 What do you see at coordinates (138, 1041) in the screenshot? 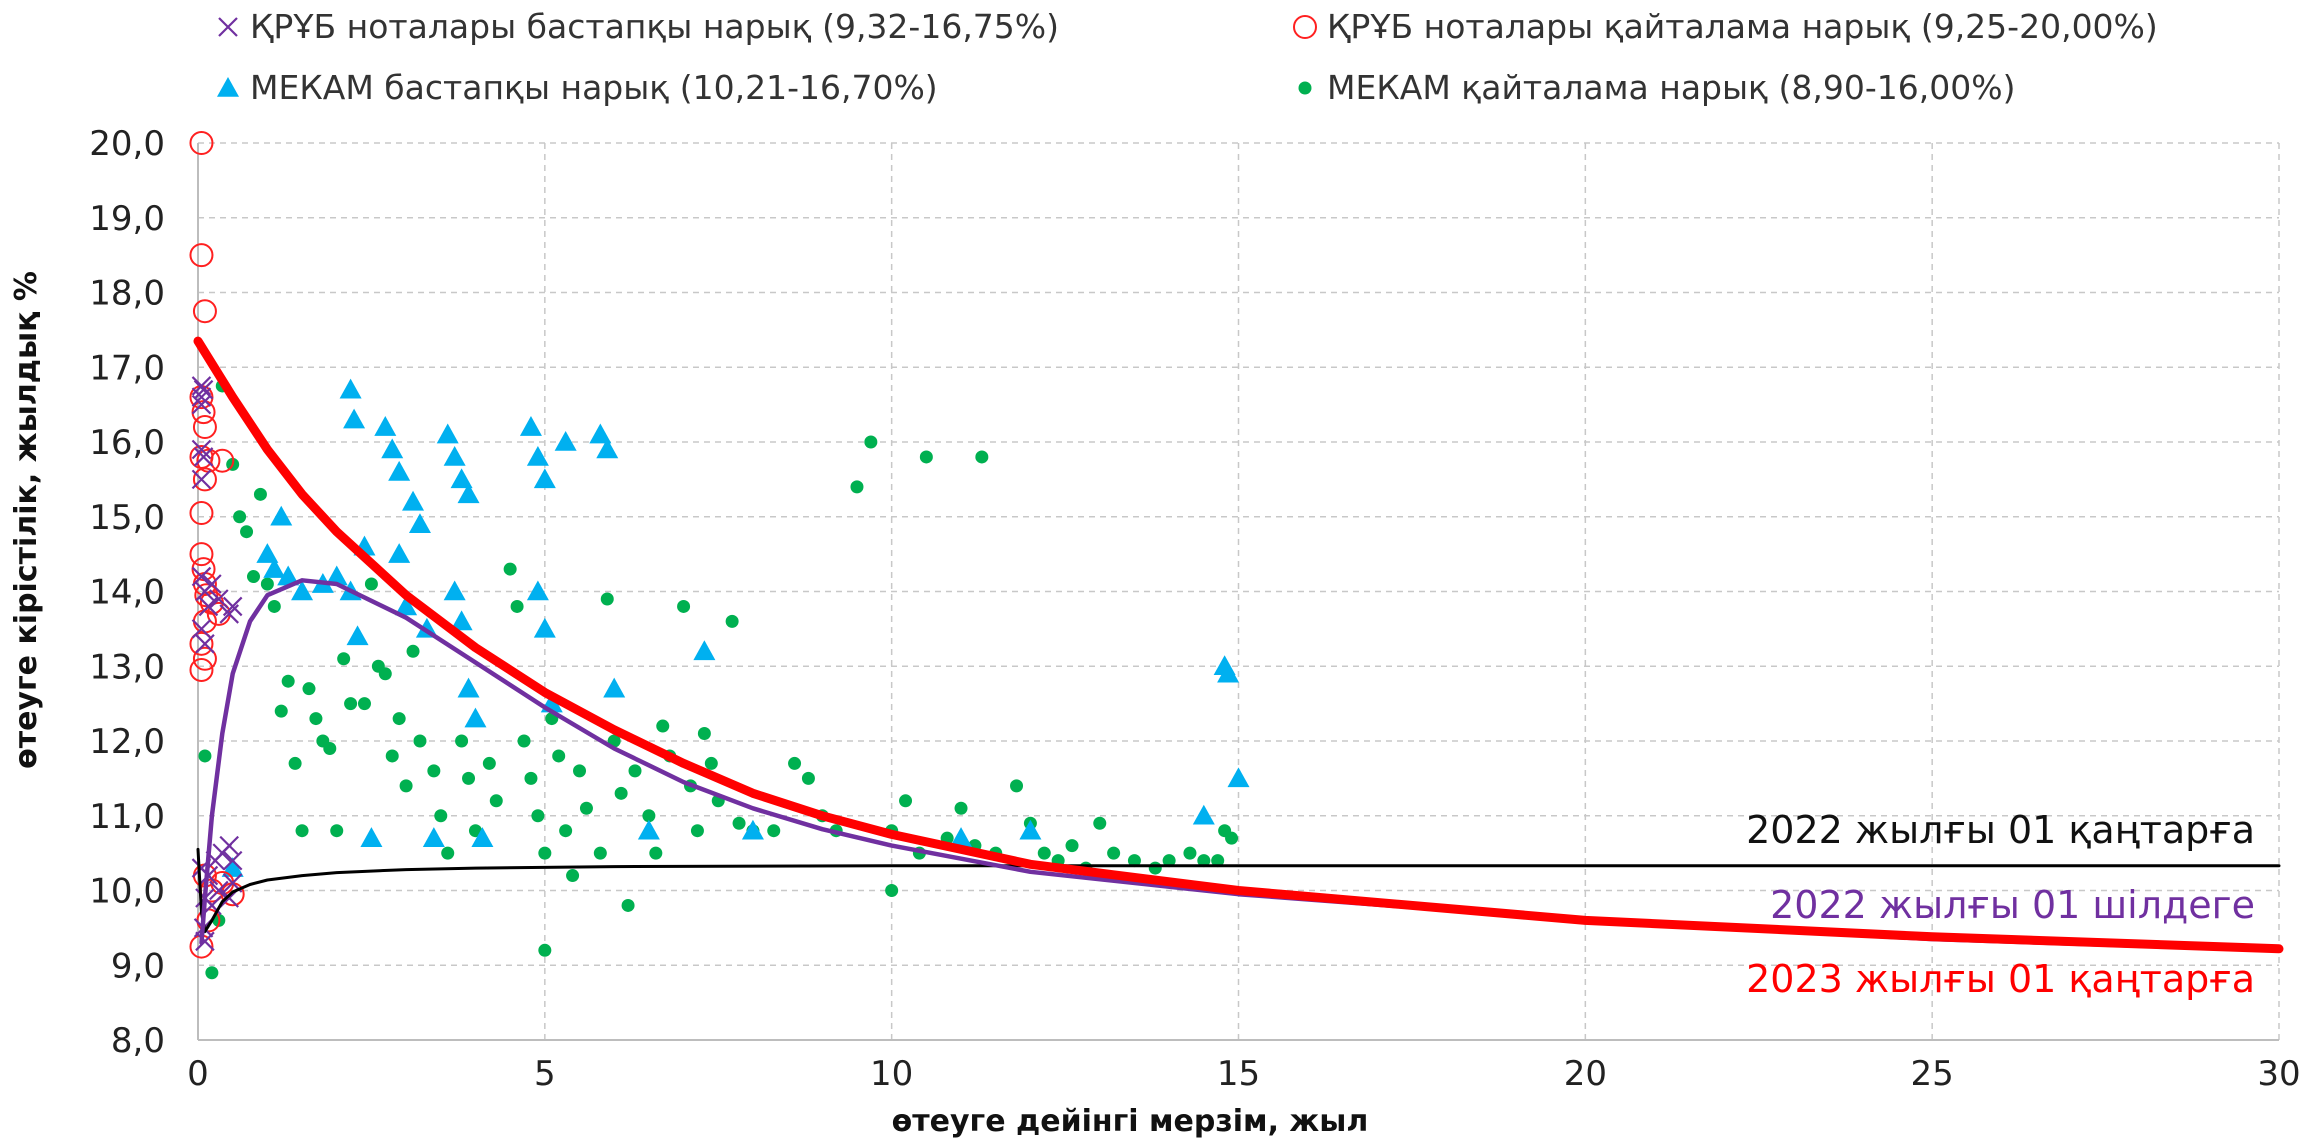
I see `y-tick-label: 8,0` at bounding box center [138, 1041].